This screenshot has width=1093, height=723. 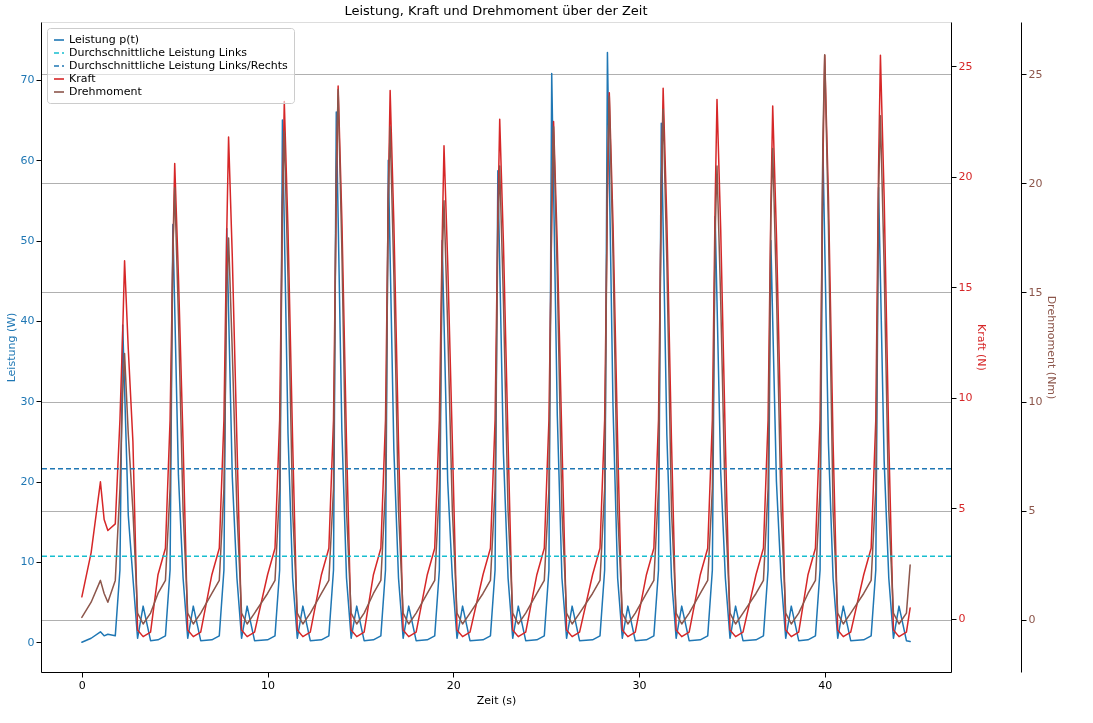 I want to click on y-axis-title: Leistung (W), so click(x=11, y=347).